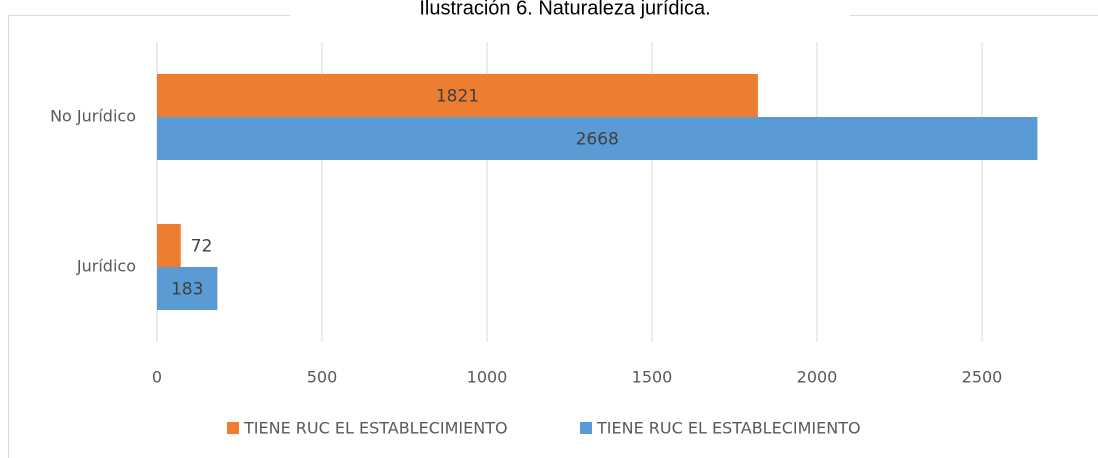 This screenshot has height=458, width=1098. Describe the element at coordinates (322, 377) in the screenshot. I see `x-tick-label: 500` at that location.